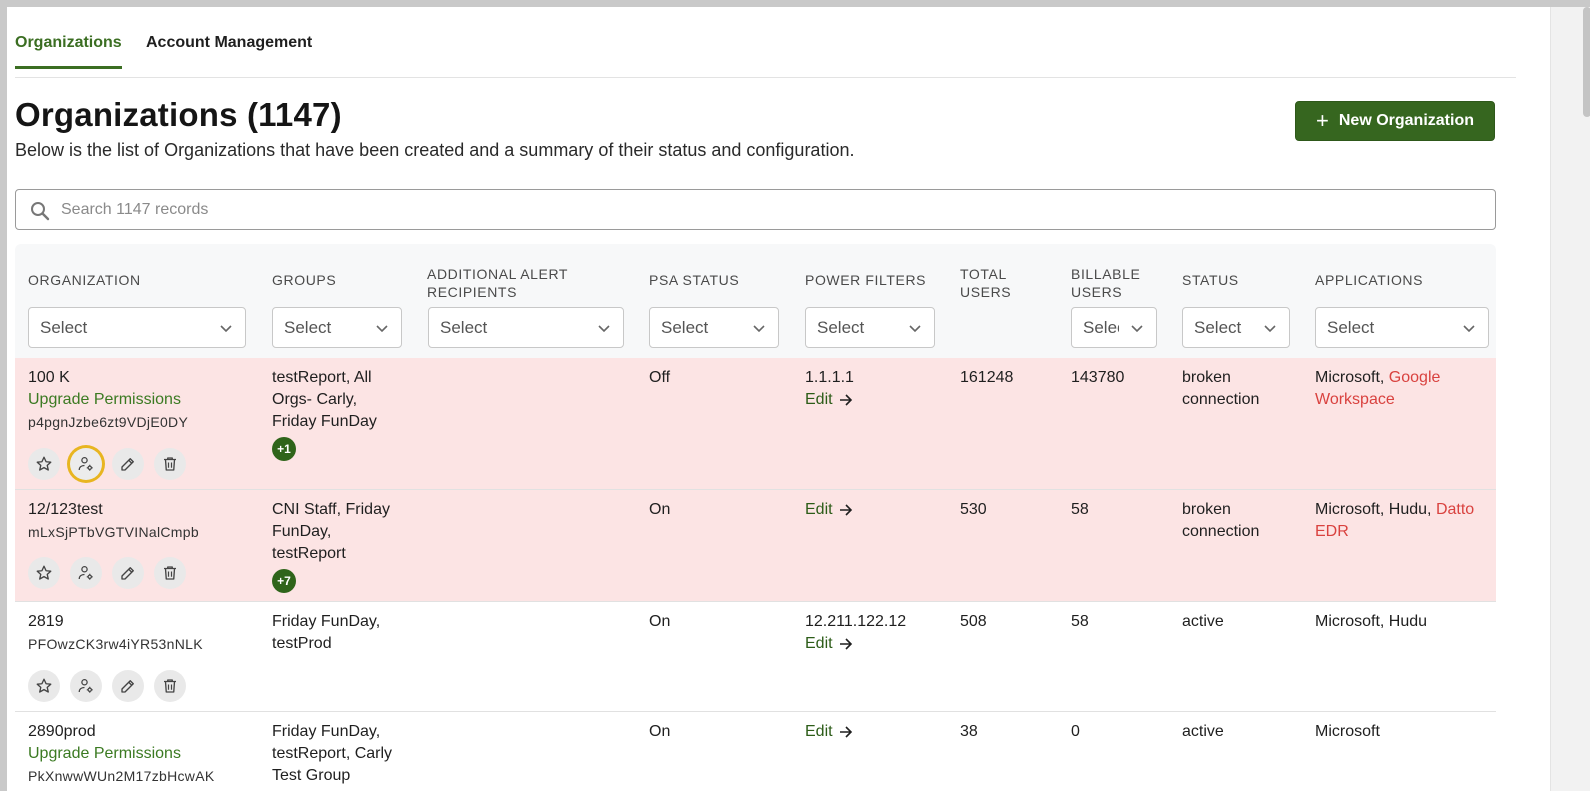  I want to click on power-filter-value: 12.211.122.12, so click(856, 621).